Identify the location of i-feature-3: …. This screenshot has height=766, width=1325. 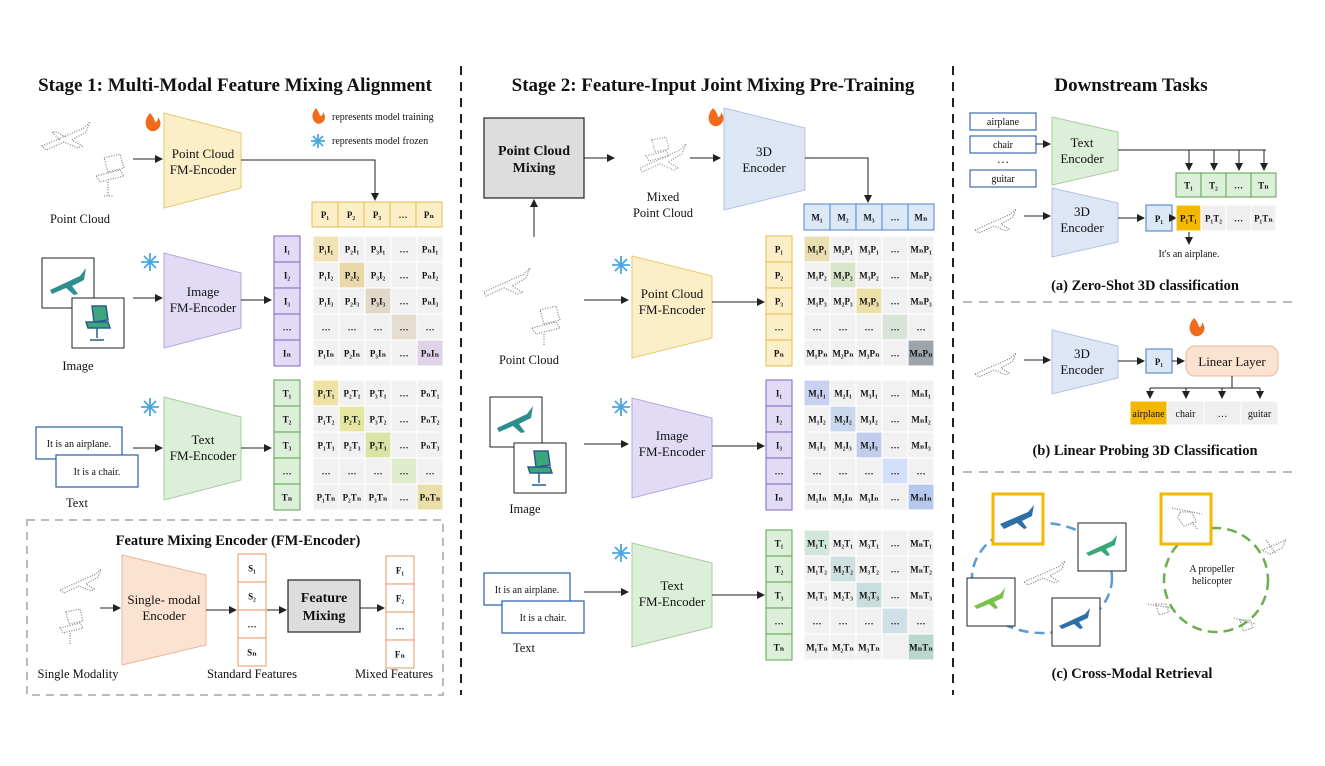
(287, 327).